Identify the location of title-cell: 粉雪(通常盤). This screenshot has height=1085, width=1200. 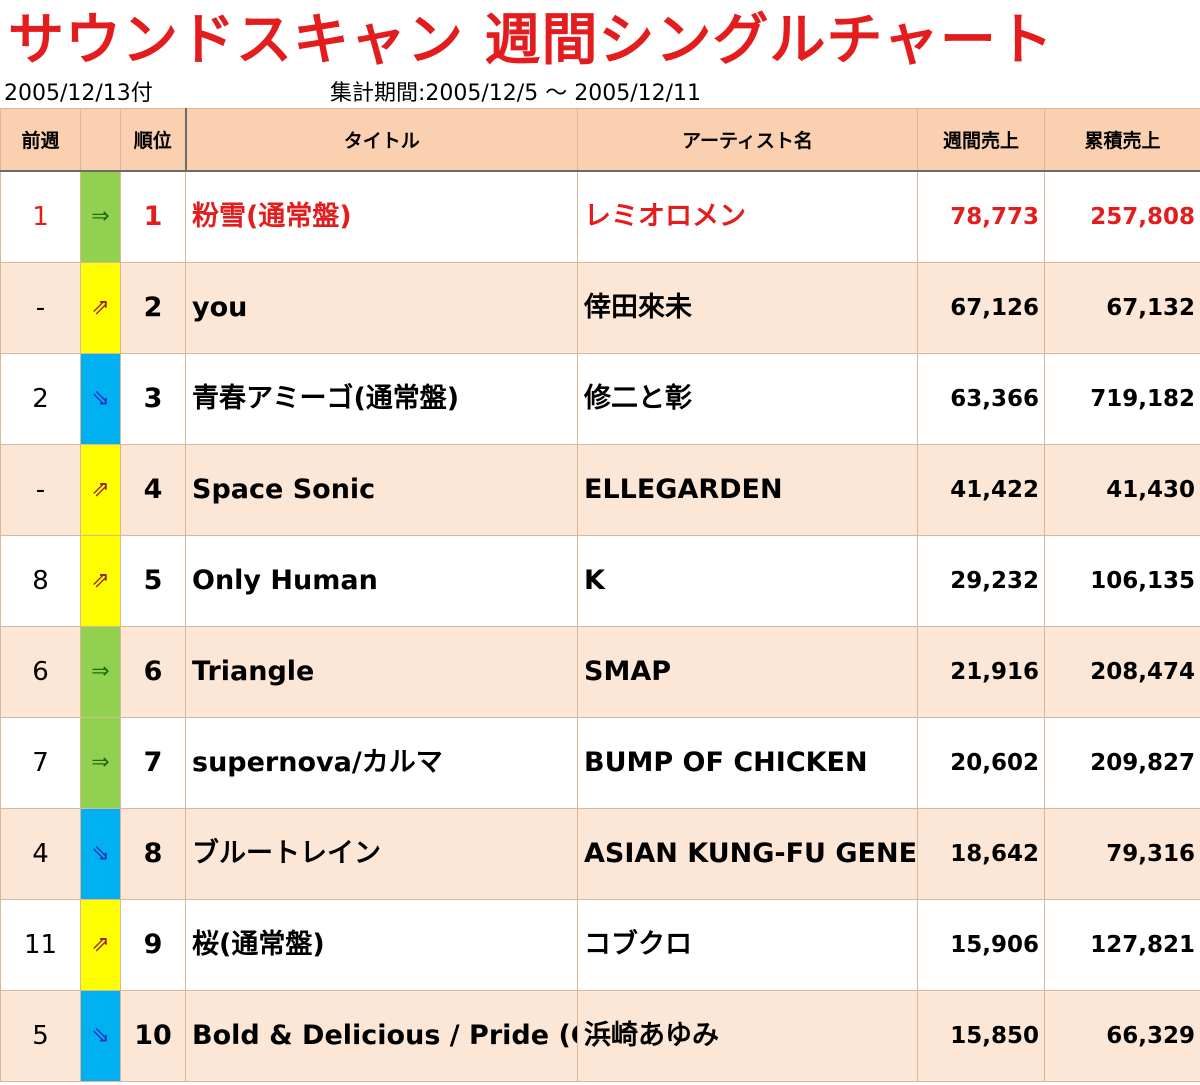
(381, 216).